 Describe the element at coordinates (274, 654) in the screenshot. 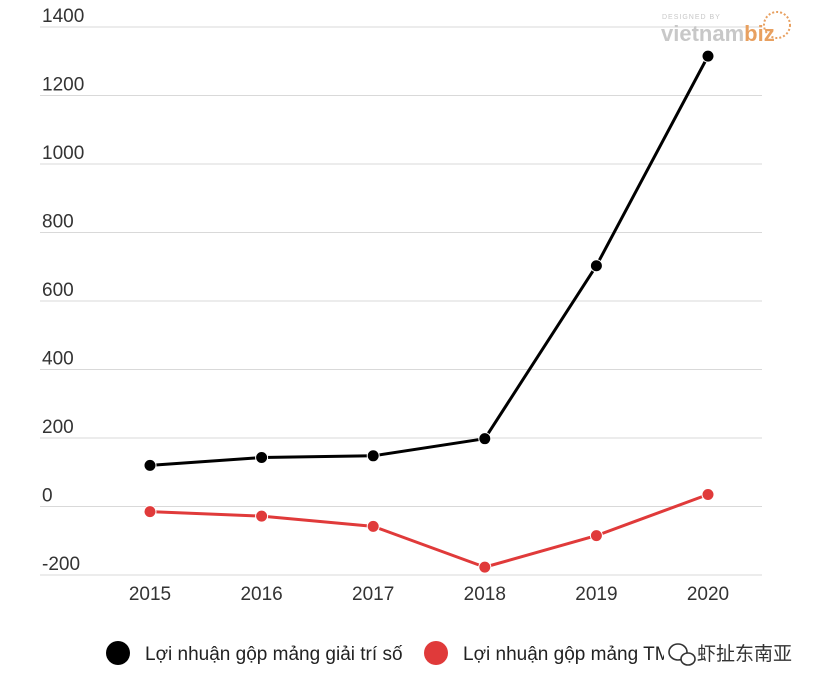

I see `legend-label-1: Lợi nhuận gộp mảng giải trí số` at that location.